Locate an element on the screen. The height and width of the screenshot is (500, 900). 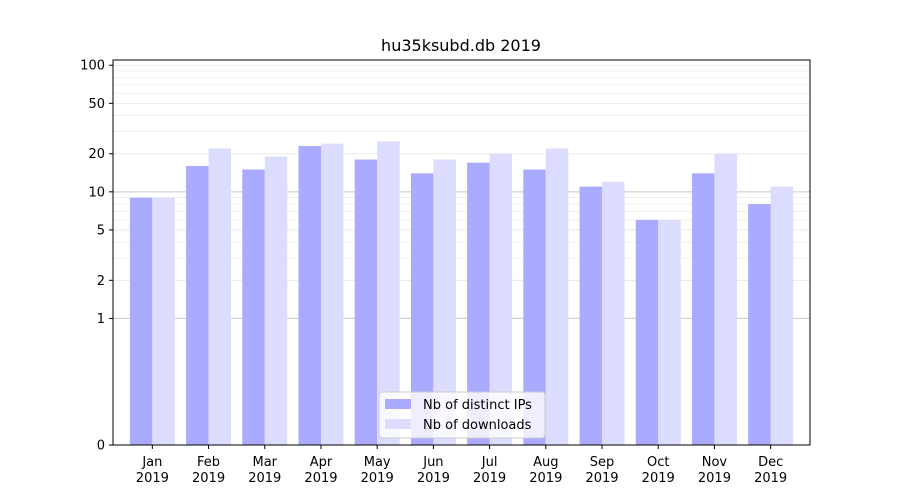
legend-box is located at coordinates (462, 415).